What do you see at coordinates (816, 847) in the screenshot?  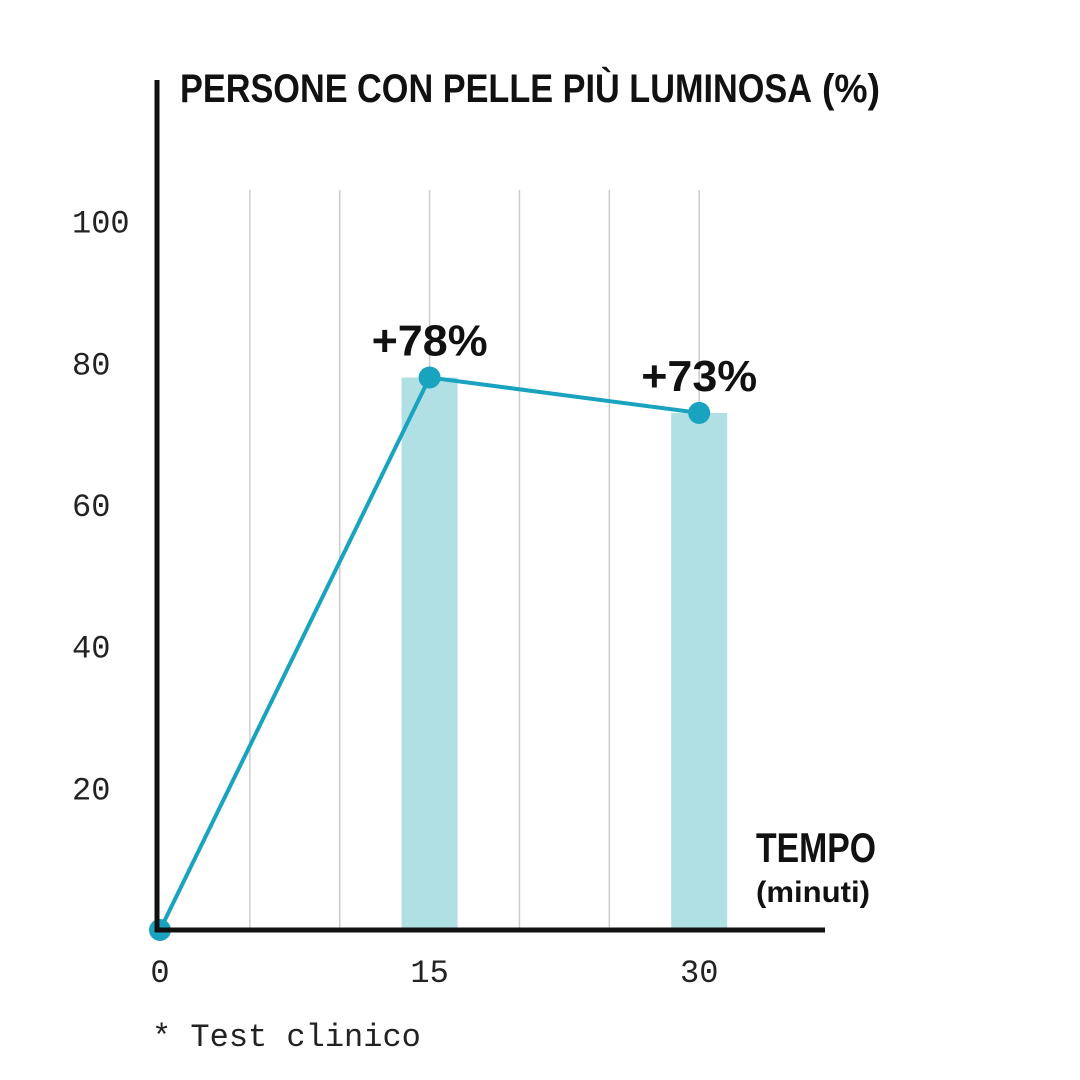 I see `x-axis-label: TEMPO` at bounding box center [816, 847].